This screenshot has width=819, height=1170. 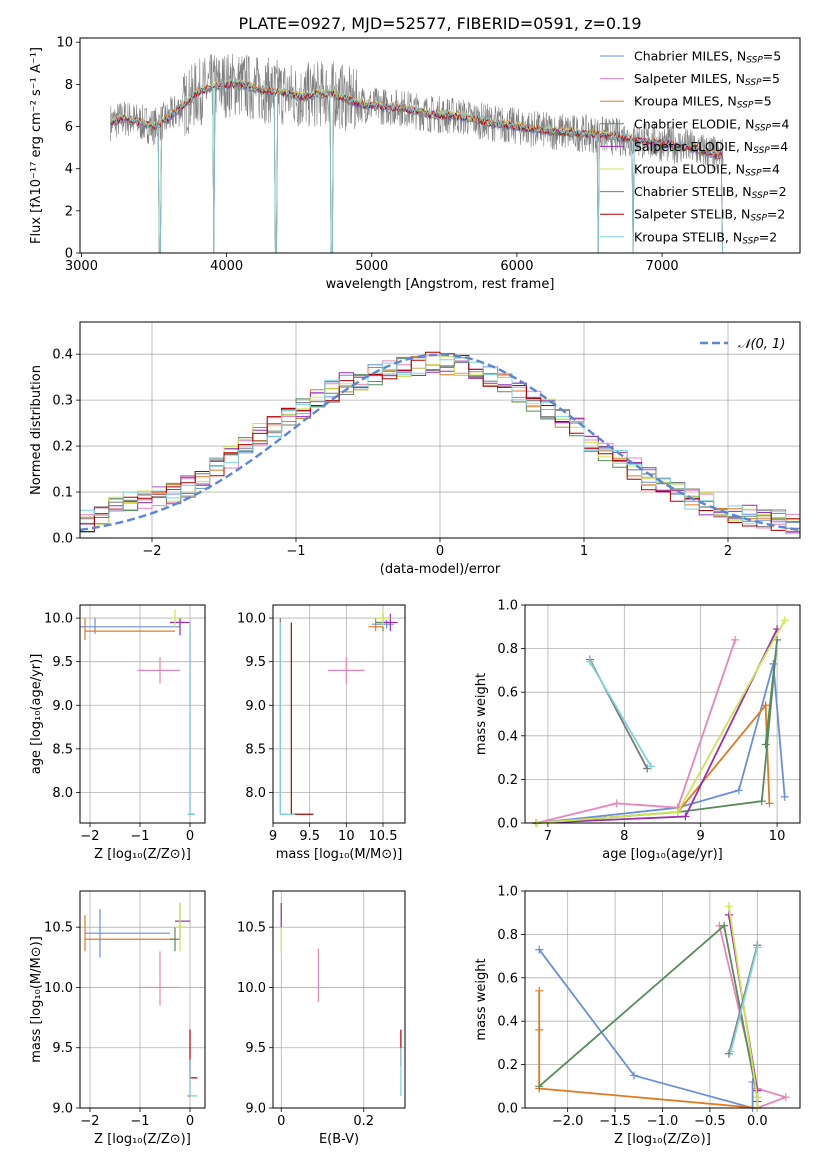 I want to click on x-tick-label: −0.5, so click(x=710, y=1121).